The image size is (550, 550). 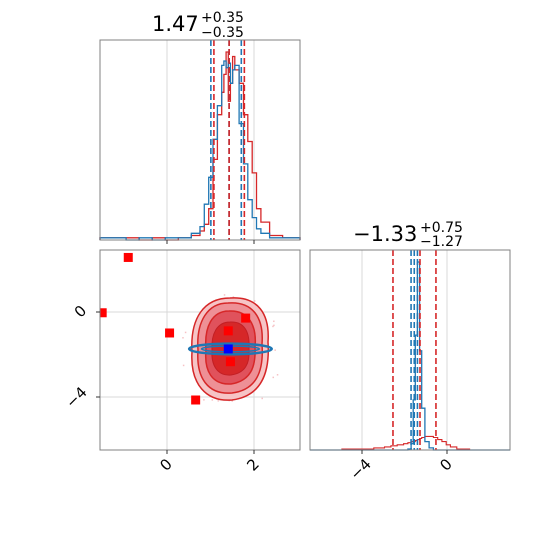 I want to click on panel-hist-param2, so click(x=410, y=351).